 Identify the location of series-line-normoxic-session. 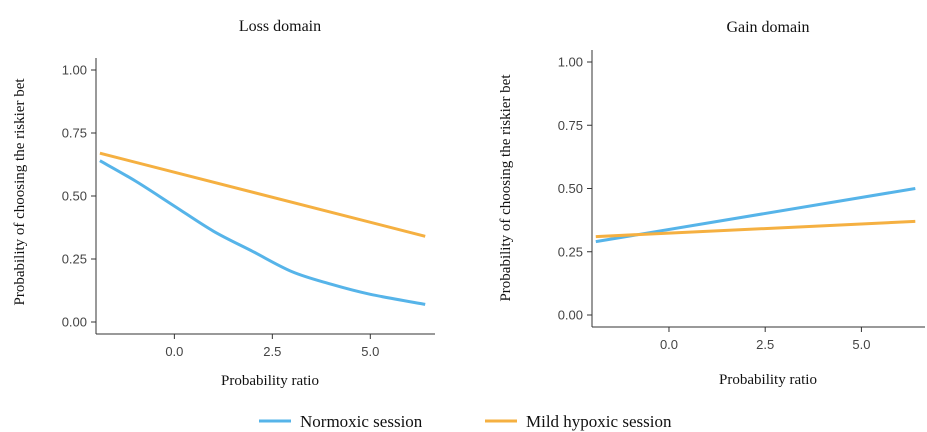
(262, 232).